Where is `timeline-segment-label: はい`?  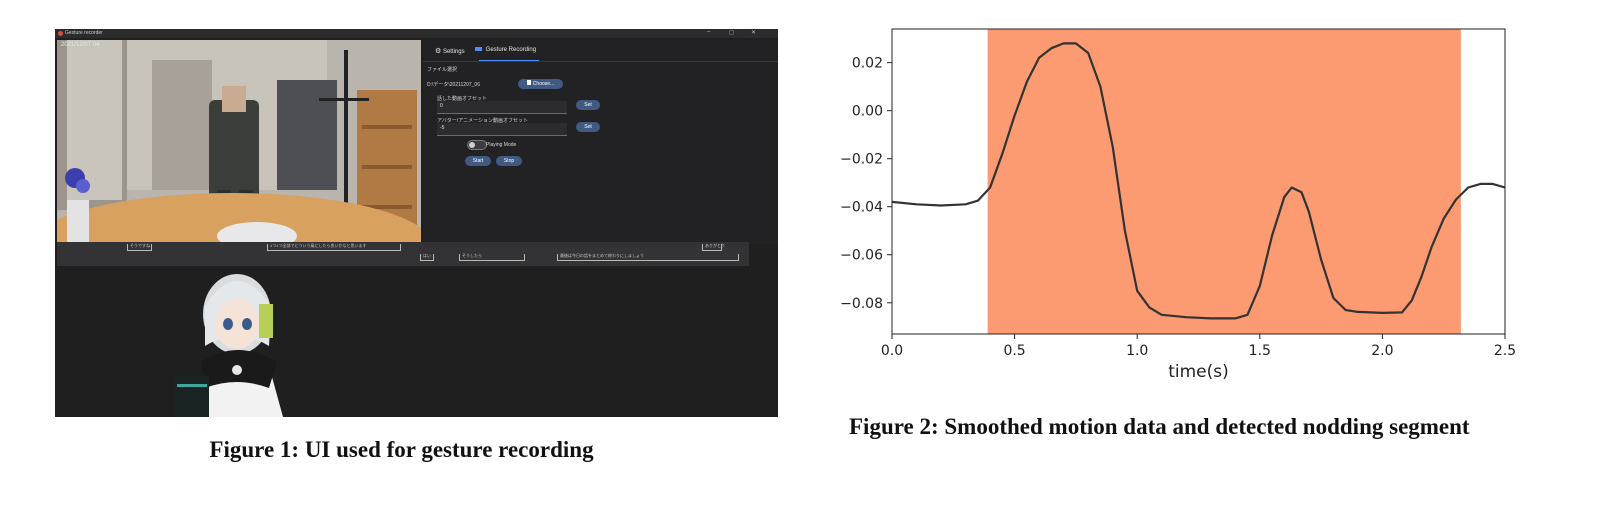
timeline-segment-label: はい is located at coordinates (427, 255).